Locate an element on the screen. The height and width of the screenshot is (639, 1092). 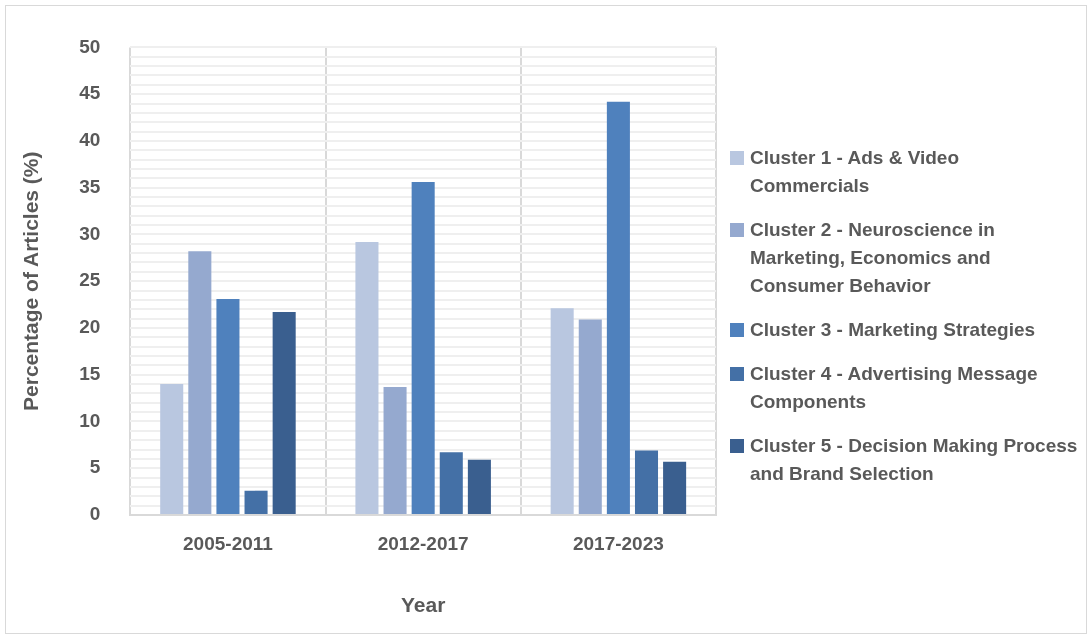
y-tick-label: 15 is located at coordinates (90, 373).